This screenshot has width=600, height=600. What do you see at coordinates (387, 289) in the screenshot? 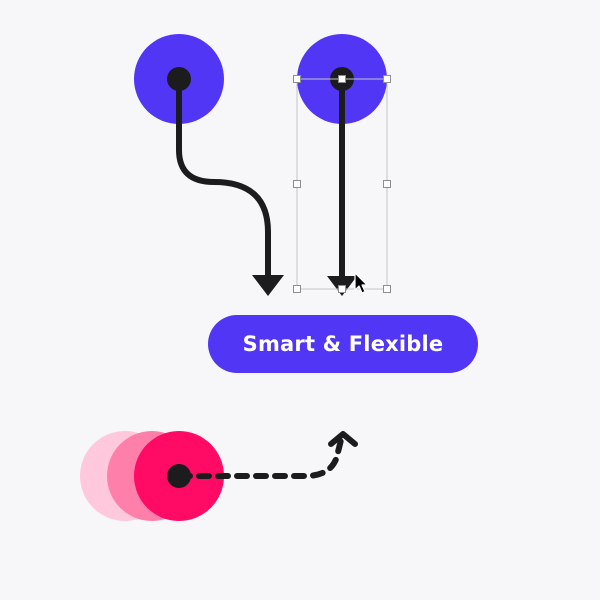
I see `resize-handle-bottom-right` at bounding box center [387, 289].